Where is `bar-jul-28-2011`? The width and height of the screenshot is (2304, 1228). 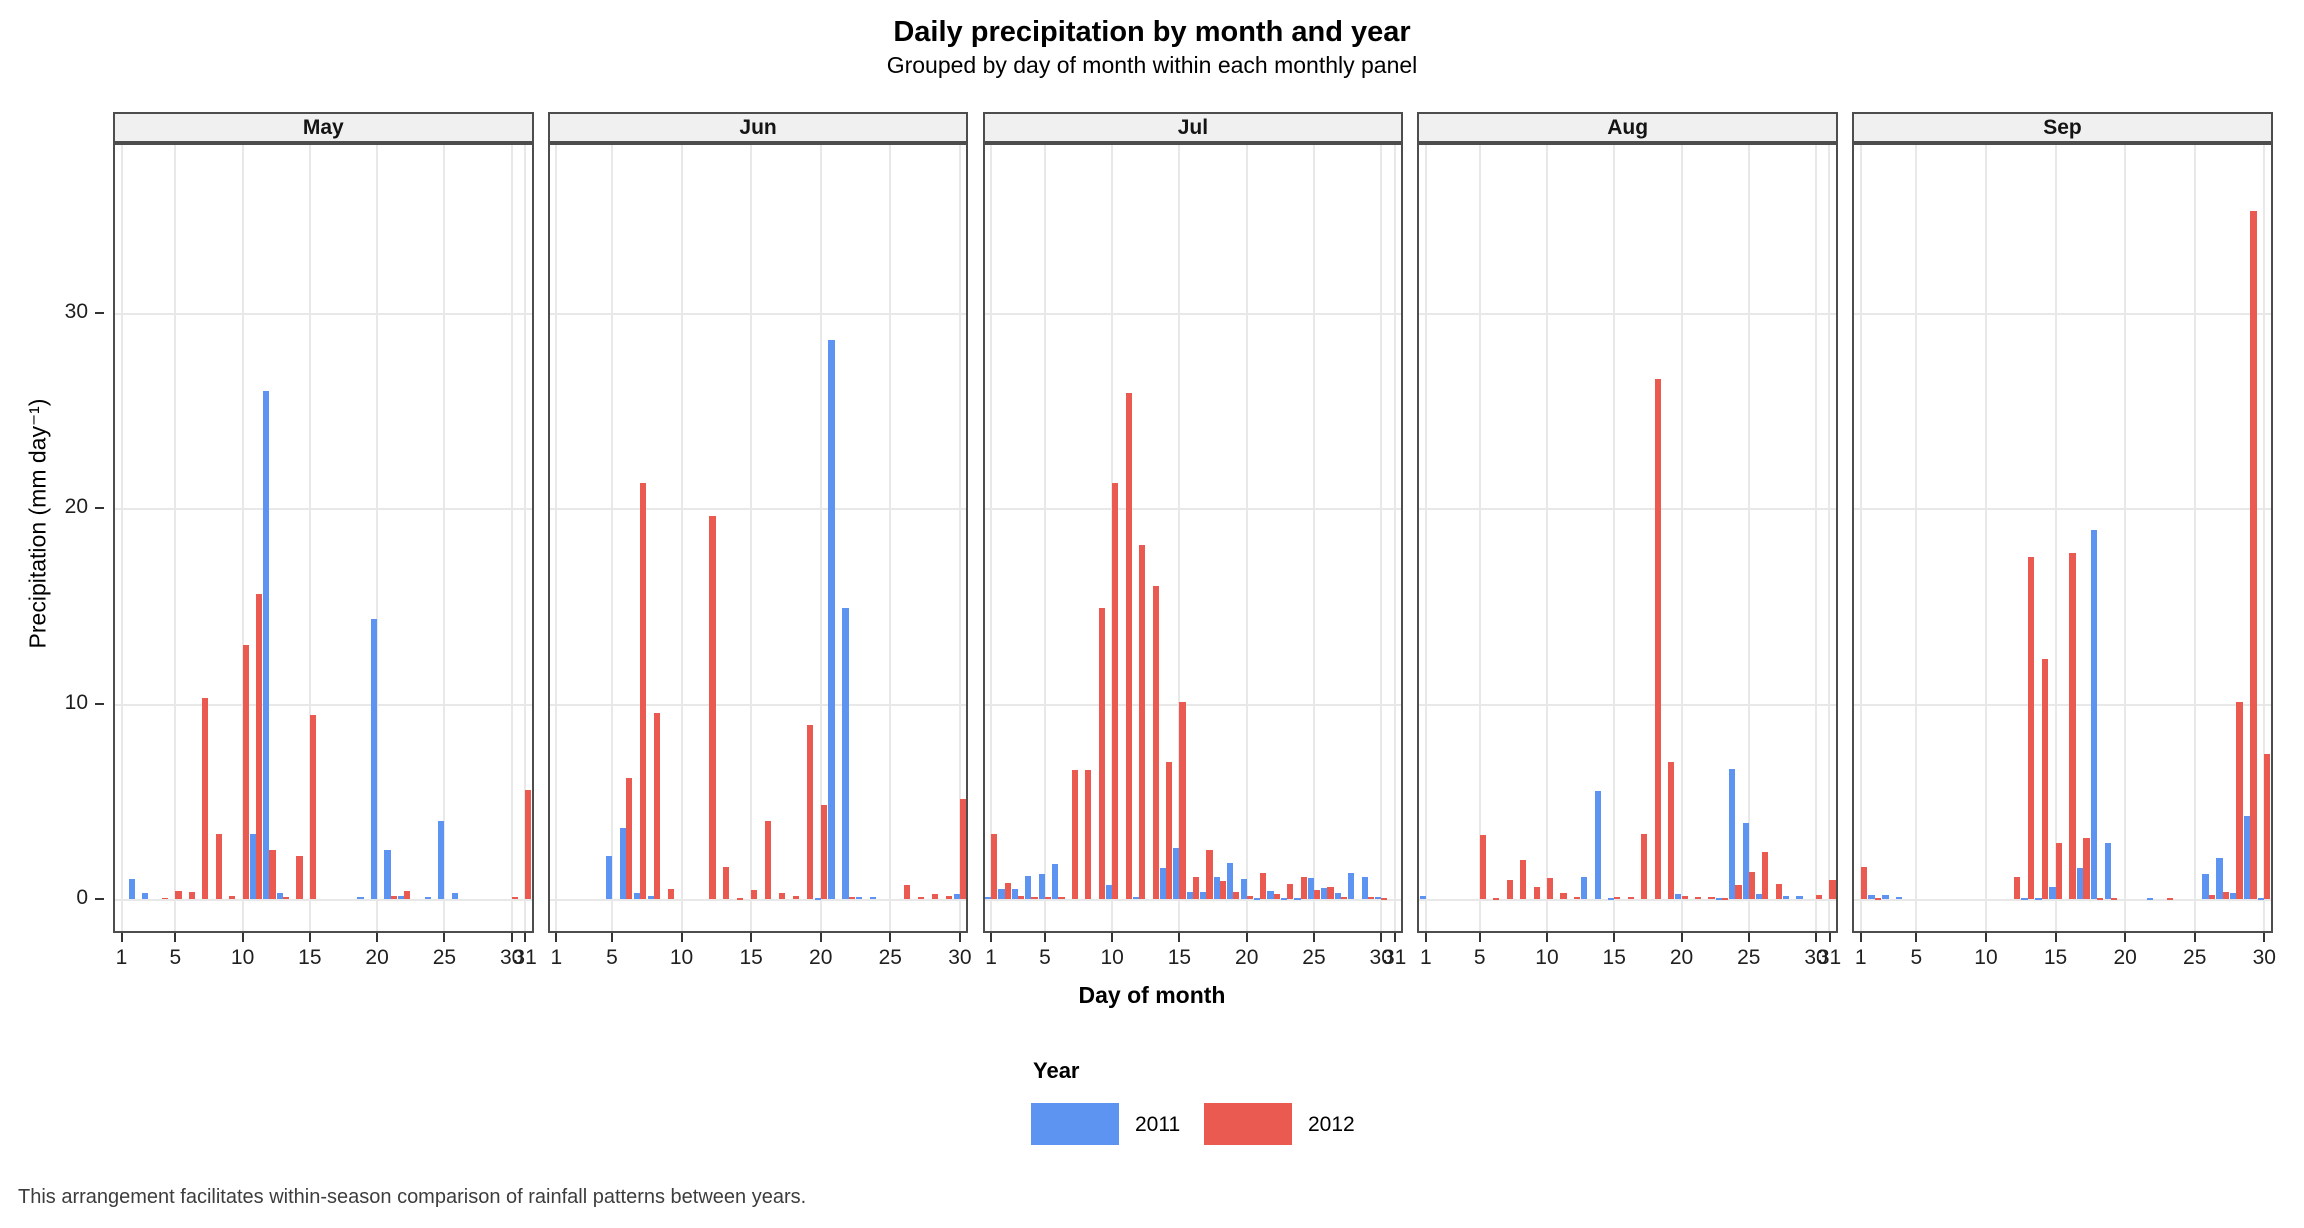 bar-jul-28-2011 is located at coordinates (1351, 885).